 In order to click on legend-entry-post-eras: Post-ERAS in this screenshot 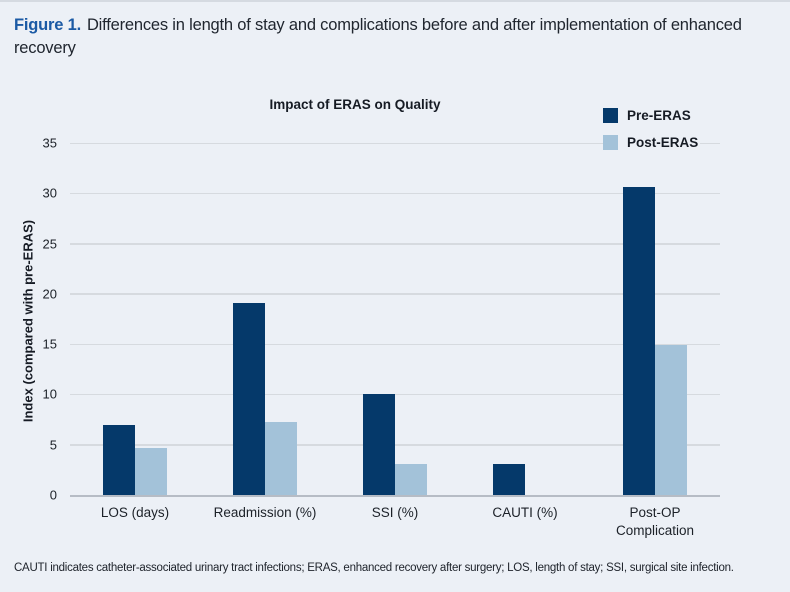, I will do `click(652, 142)`.